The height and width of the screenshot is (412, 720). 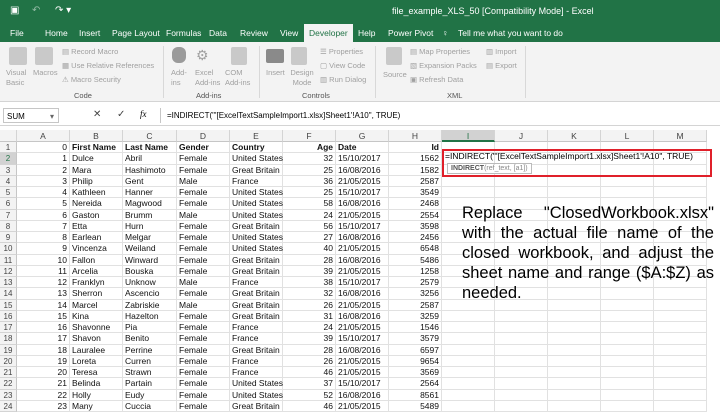 What do you see at coordinates (43, 193) in the screenshot?
I see `cell: 4` at bounding box center [43, 193].